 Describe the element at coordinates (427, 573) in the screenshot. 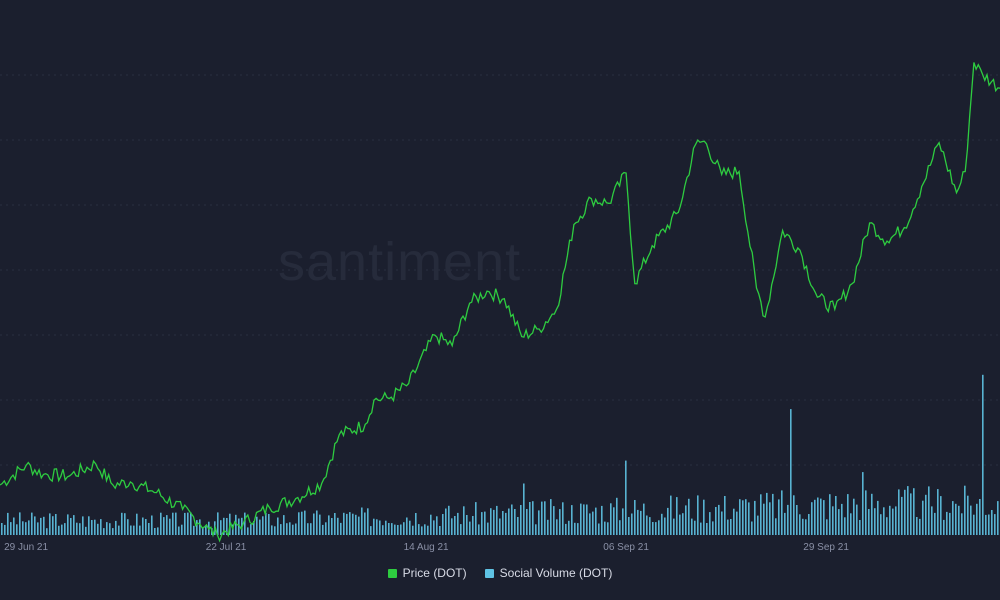

I see `legend-item-price: Price (DOT)` at that location.